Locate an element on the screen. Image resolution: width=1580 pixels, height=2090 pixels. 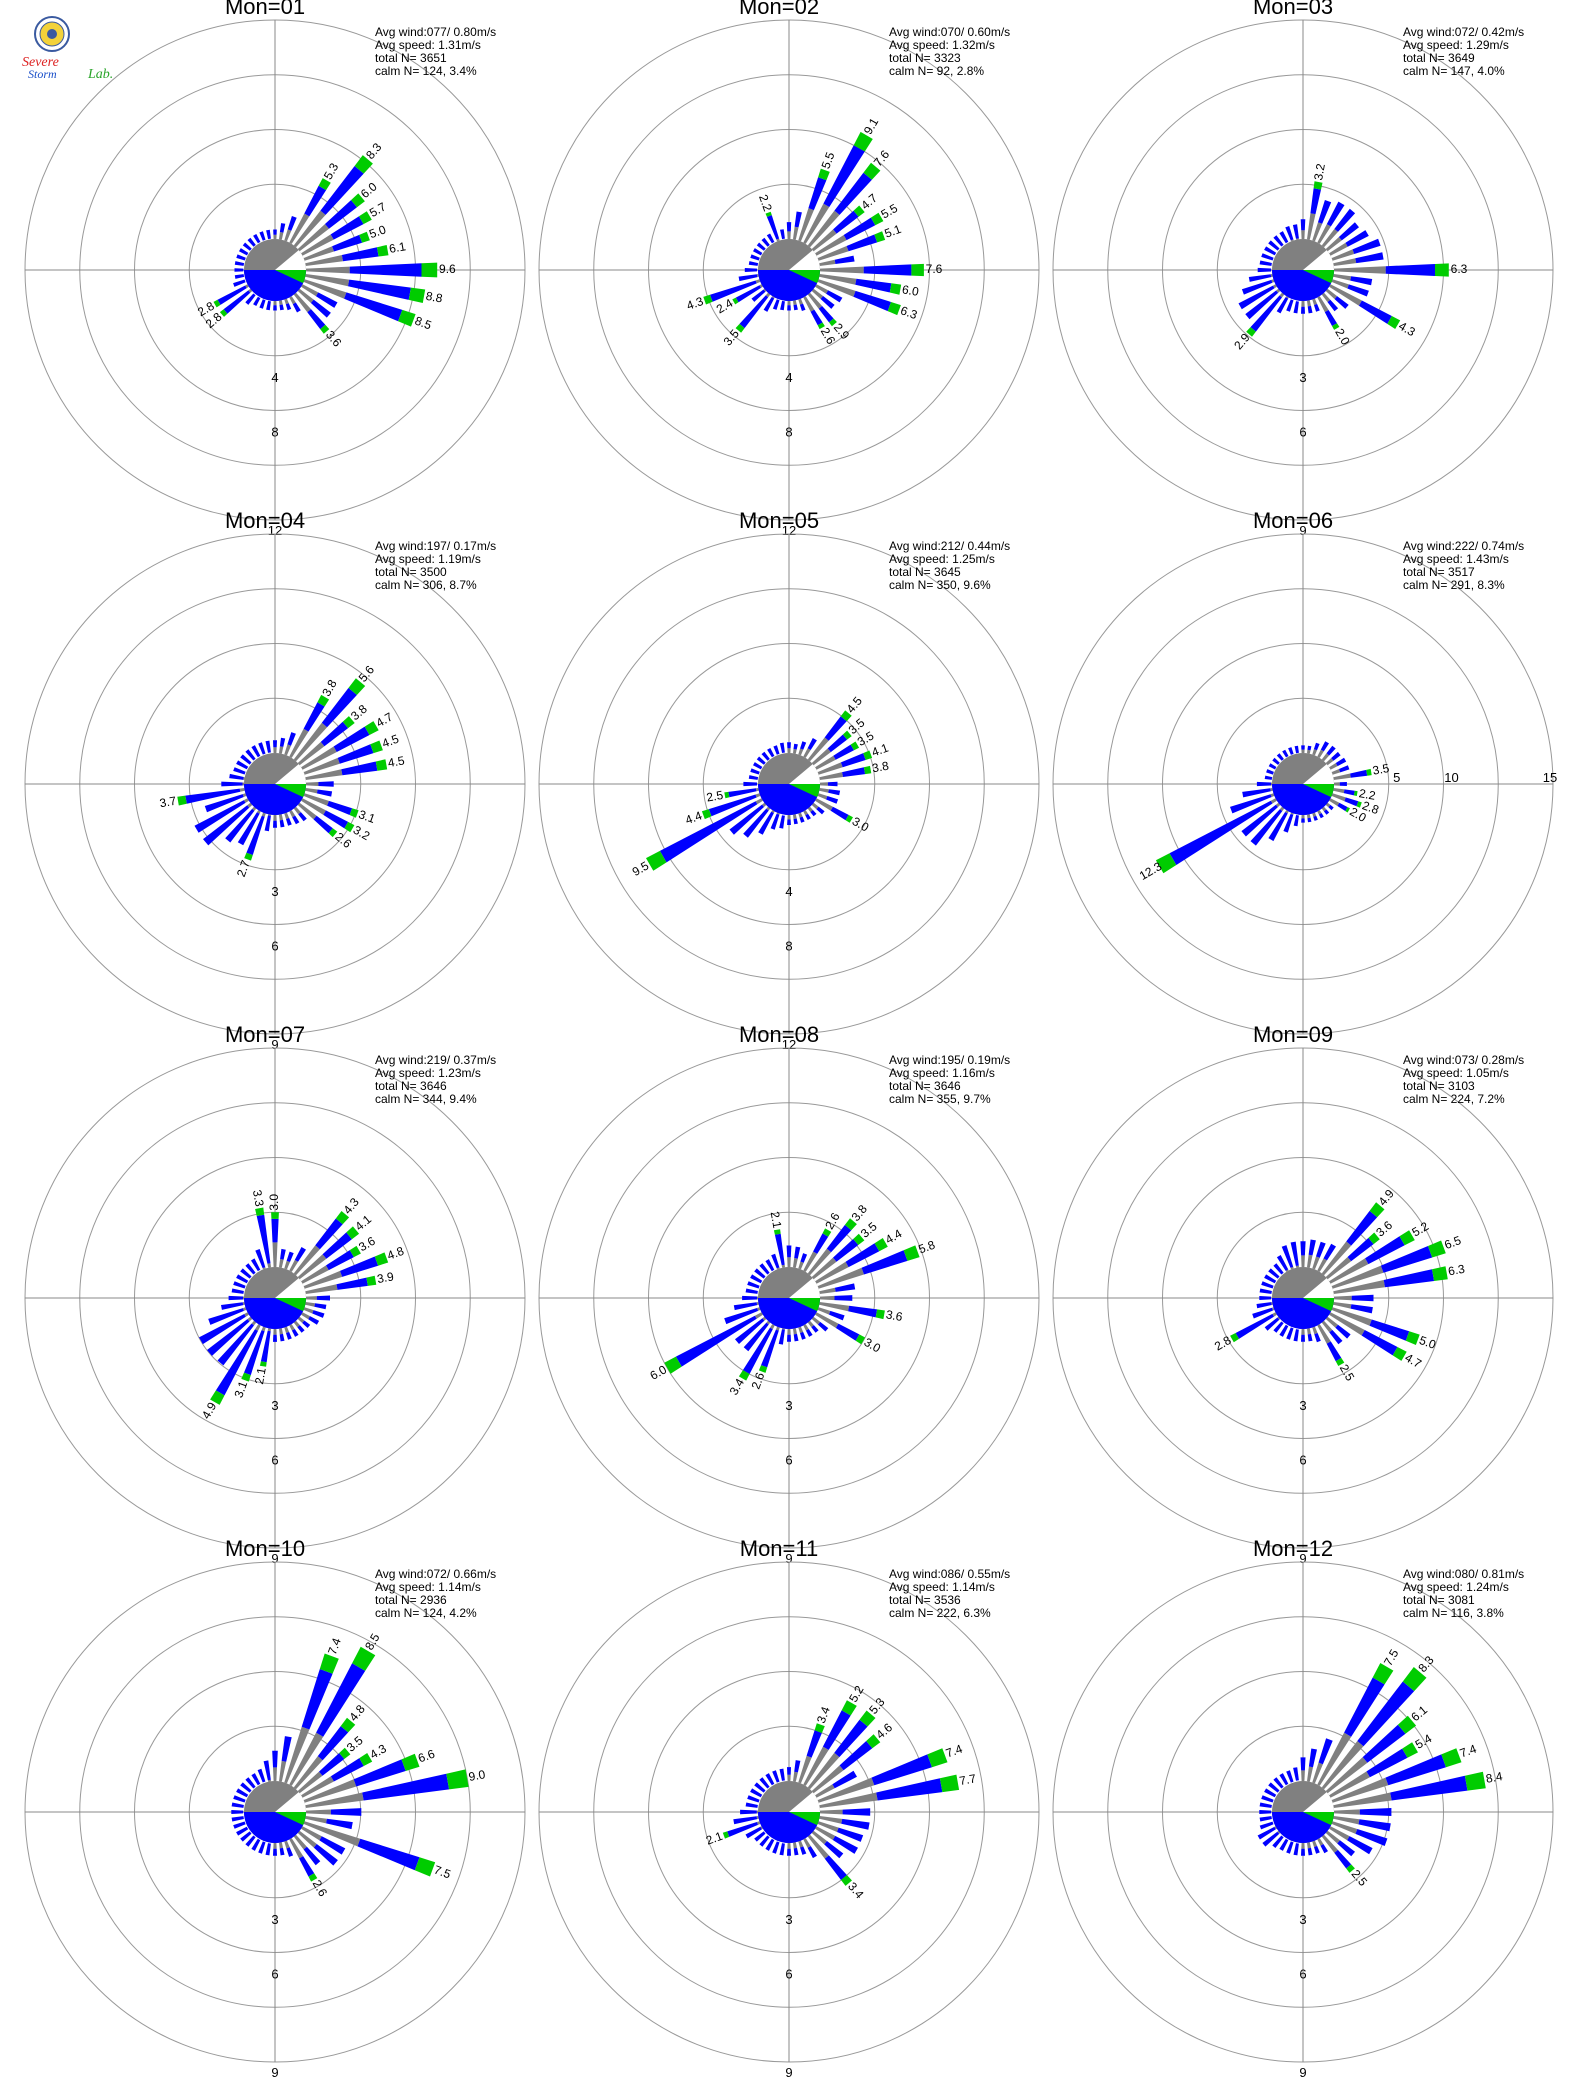
bar-value-label: 6.5 is located at coordinates (1452, 1242).